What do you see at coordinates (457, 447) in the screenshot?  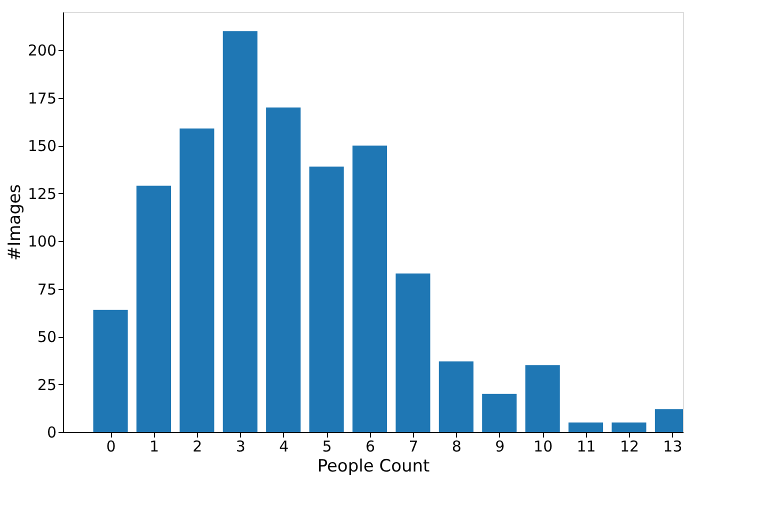 I see `x-tick-label: 8` at bounding box center [457, 447].